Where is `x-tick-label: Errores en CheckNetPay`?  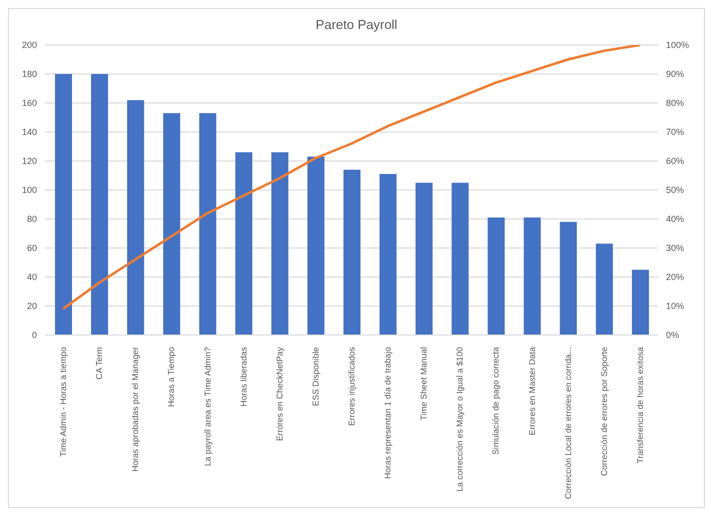 x-tick-label: Errores en CheckNetPay is located at coordinates (279, 394).